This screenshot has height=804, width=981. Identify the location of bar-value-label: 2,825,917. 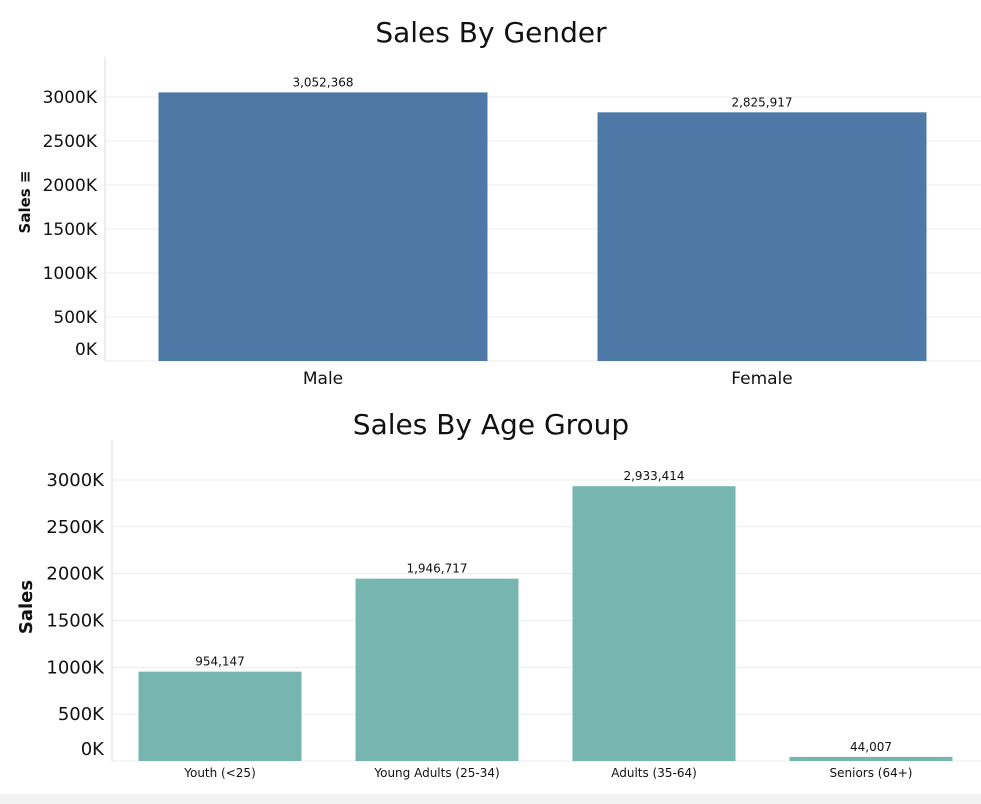
(761, 102).